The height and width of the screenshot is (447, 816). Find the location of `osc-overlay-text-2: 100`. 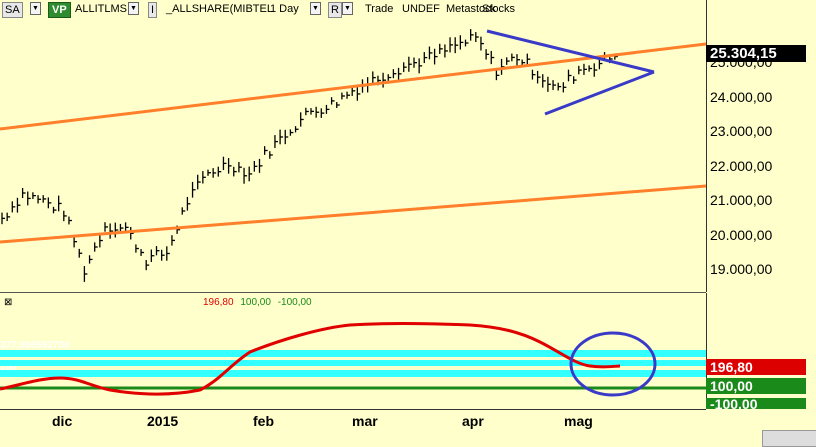

osc-overlay-text-2: 100 is located at coordinates (8, 367).